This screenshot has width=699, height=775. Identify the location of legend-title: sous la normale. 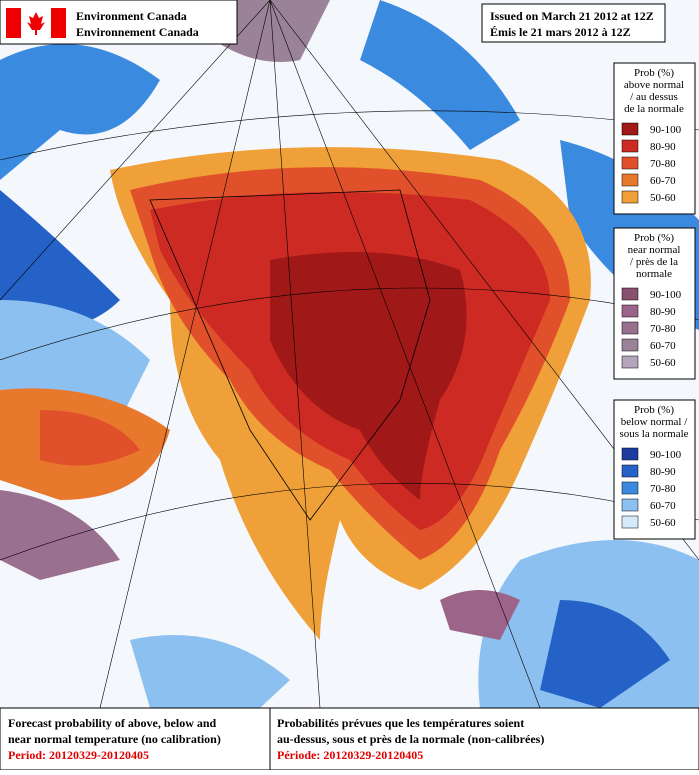
(653, 434).